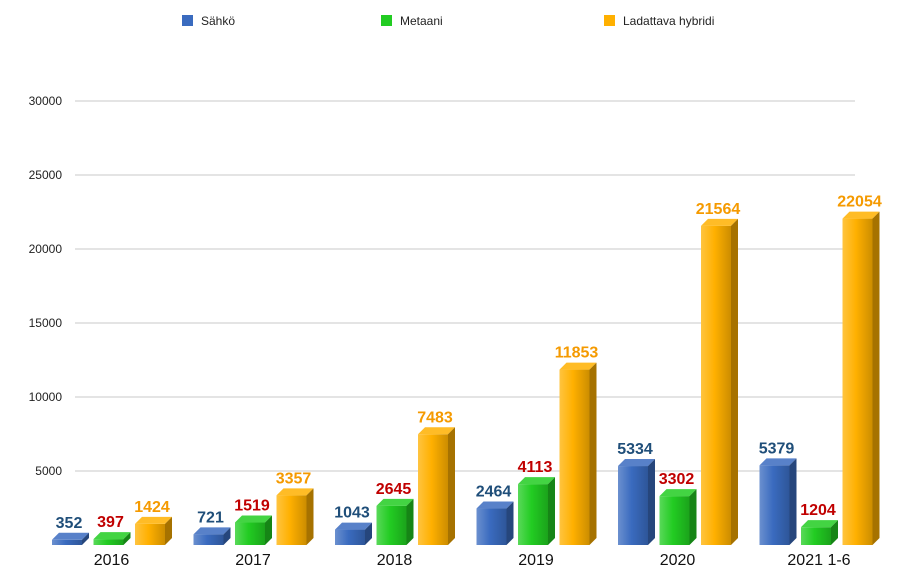 Image resolution: width=899 pixels, height=571 pixels. What do you see at coordinates (112, 560) in the screenshot?
I see `x-tick-label: 2016` at bounding box center [112, 560].